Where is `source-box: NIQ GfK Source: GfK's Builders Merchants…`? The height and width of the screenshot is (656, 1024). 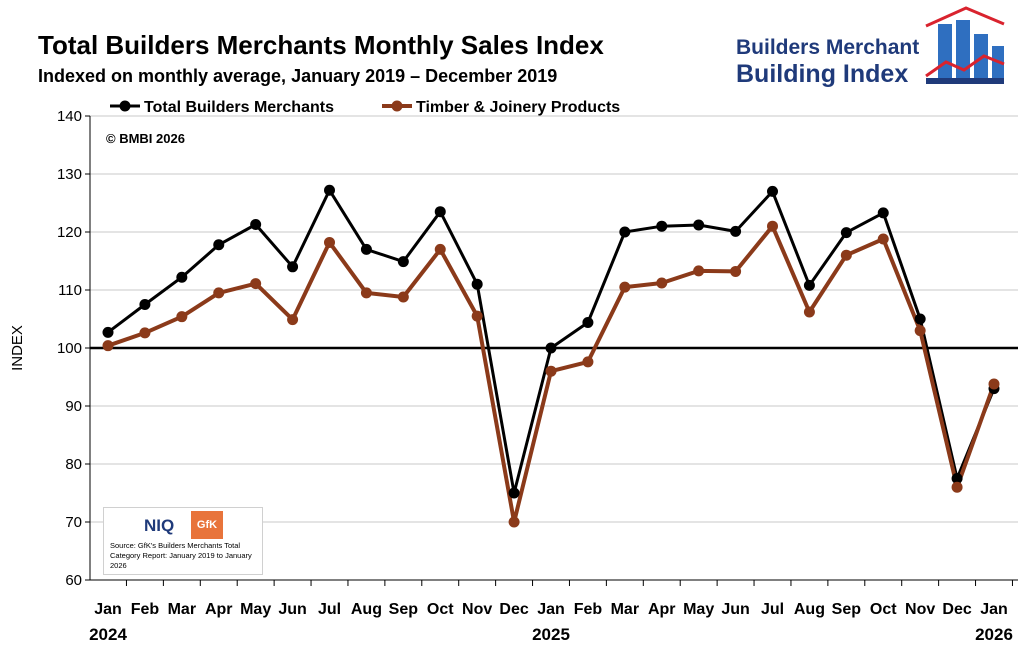
source-box: NIQ GfK Source: GfK's Builders Merchants… is located at coordinates (183, 541).